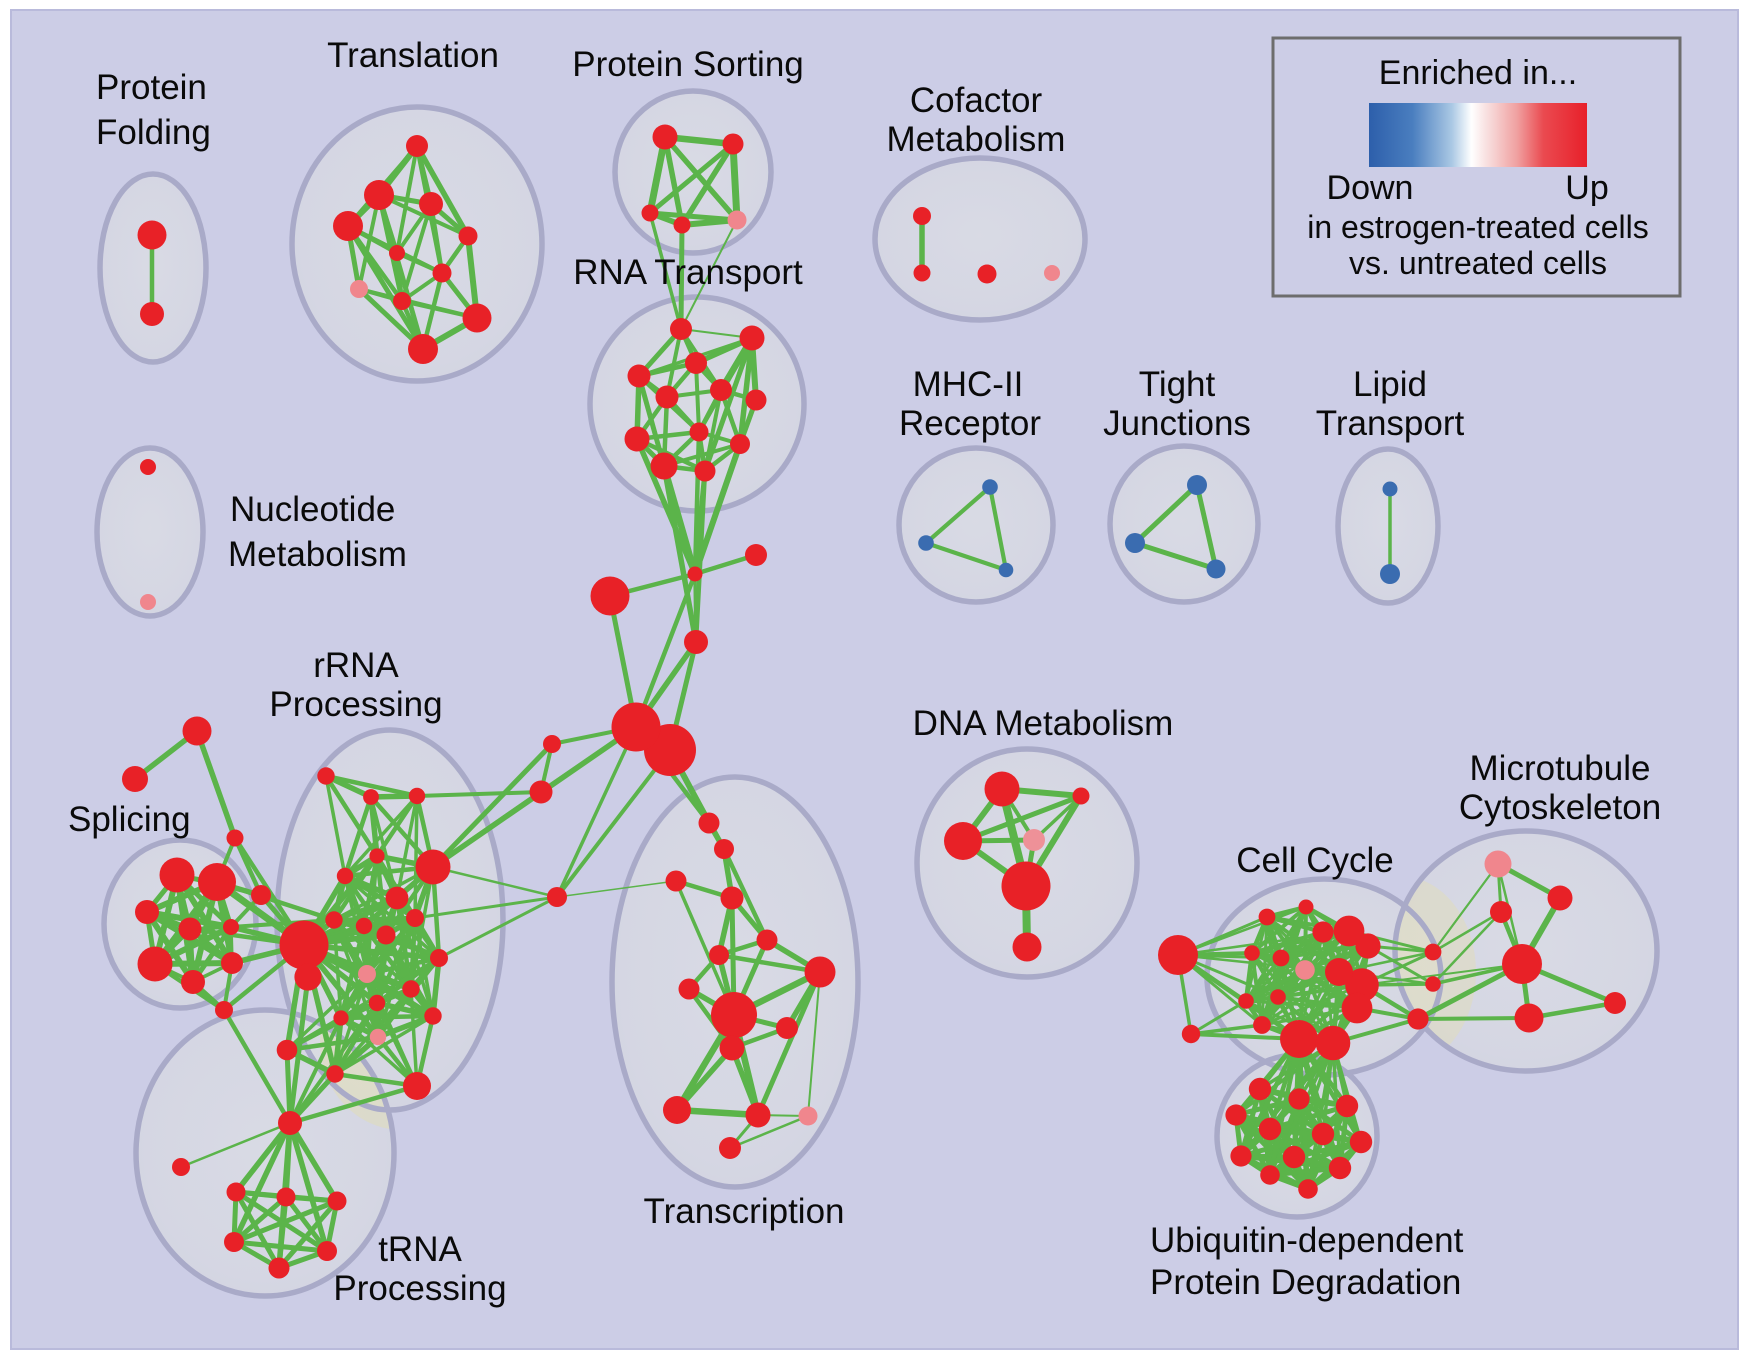 The image size is (1750, 1360). I want to click on svg-text: Cofactor, so click(976, 100).